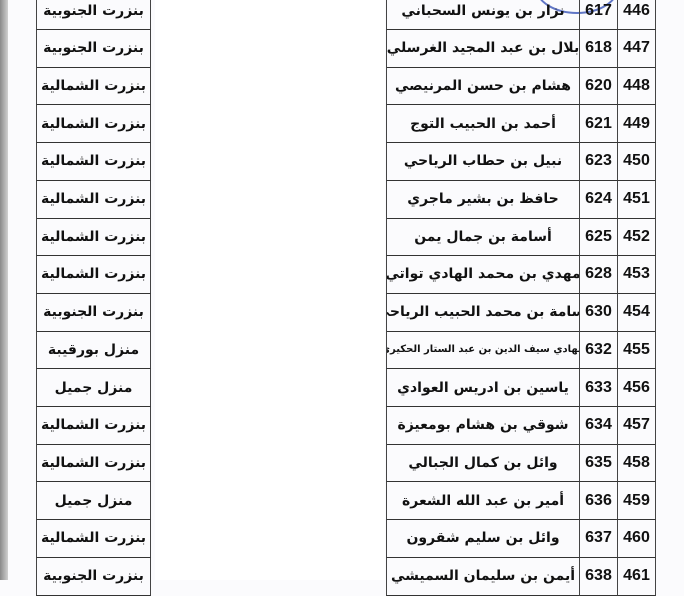 The width and height of the screenshot is (684, 596). What do you see at coordinates (482, 538) in the screenshot?
I see `name-cell: وائل بن سليم شقرون` at bounding box center [482, 538].